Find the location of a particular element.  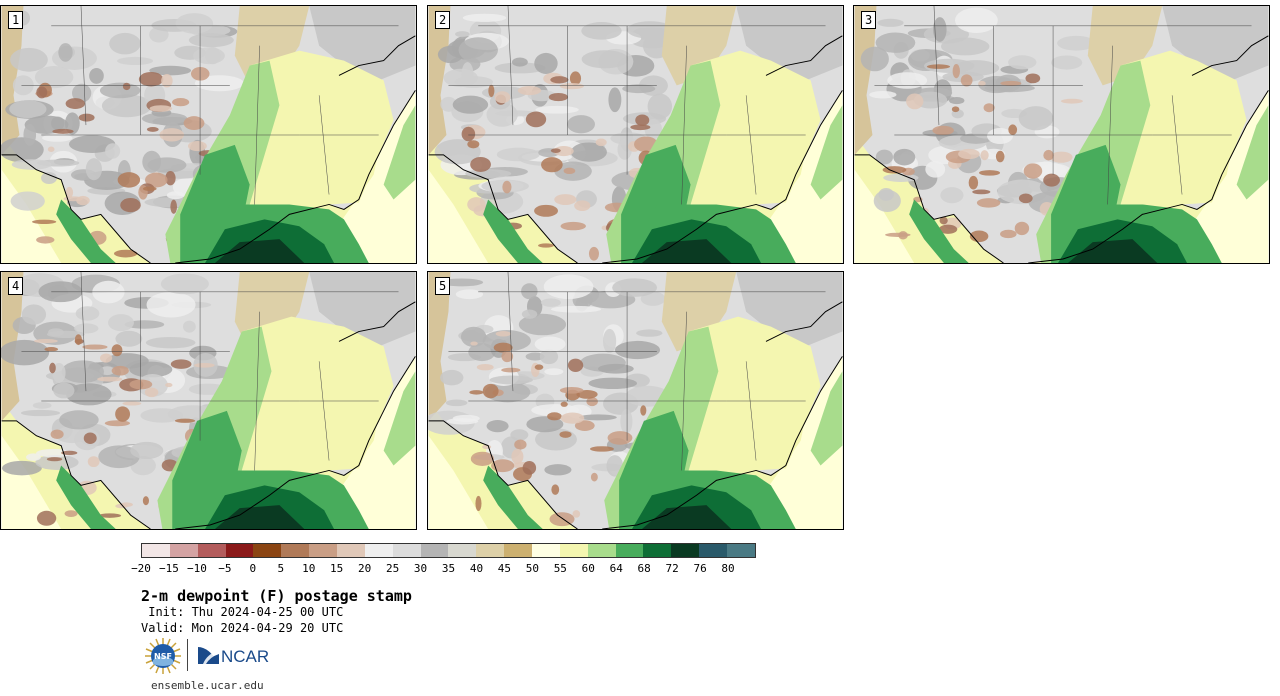

postage-stamp-panel-3: 3 is located at coordinates (1061, 134).